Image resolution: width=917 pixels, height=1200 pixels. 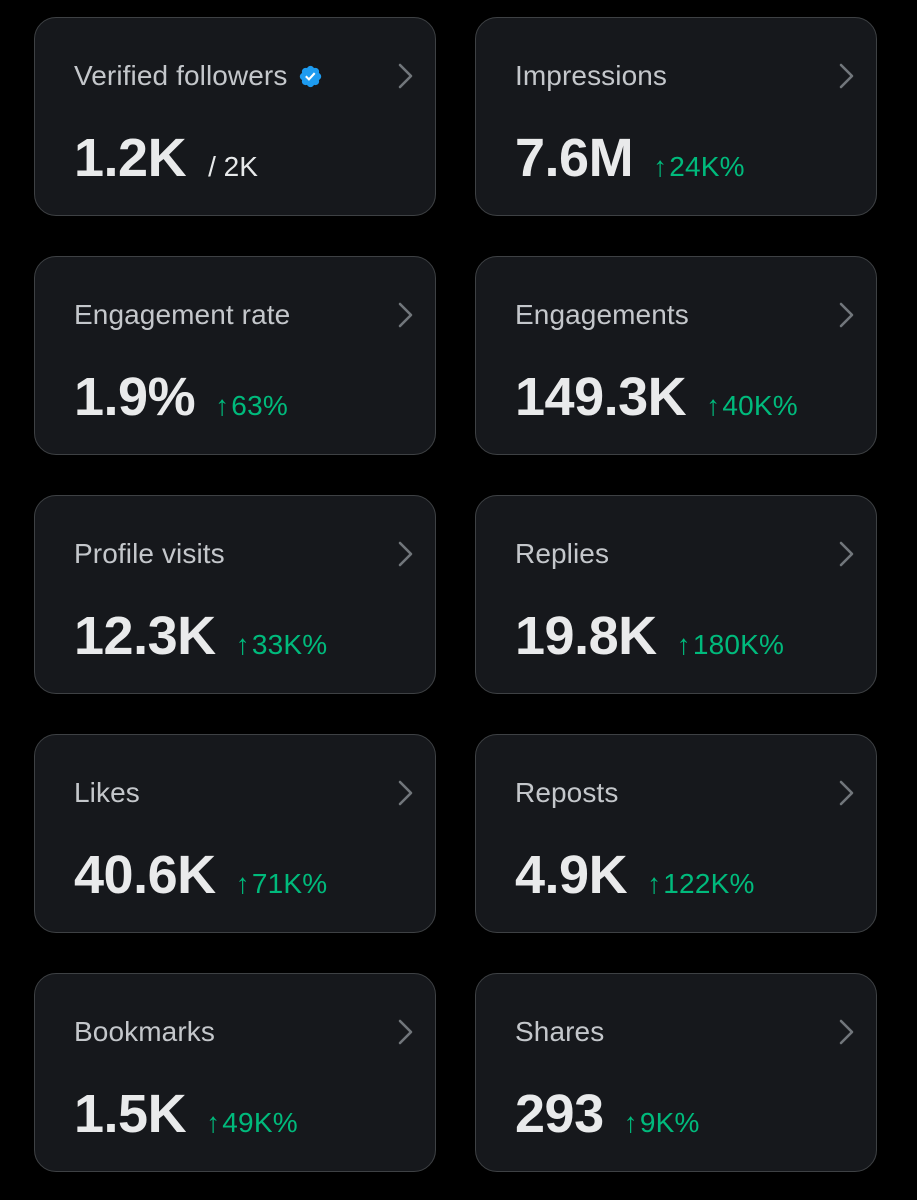 I want to click on card-change: ↑63%, so click(x=251, y=406).